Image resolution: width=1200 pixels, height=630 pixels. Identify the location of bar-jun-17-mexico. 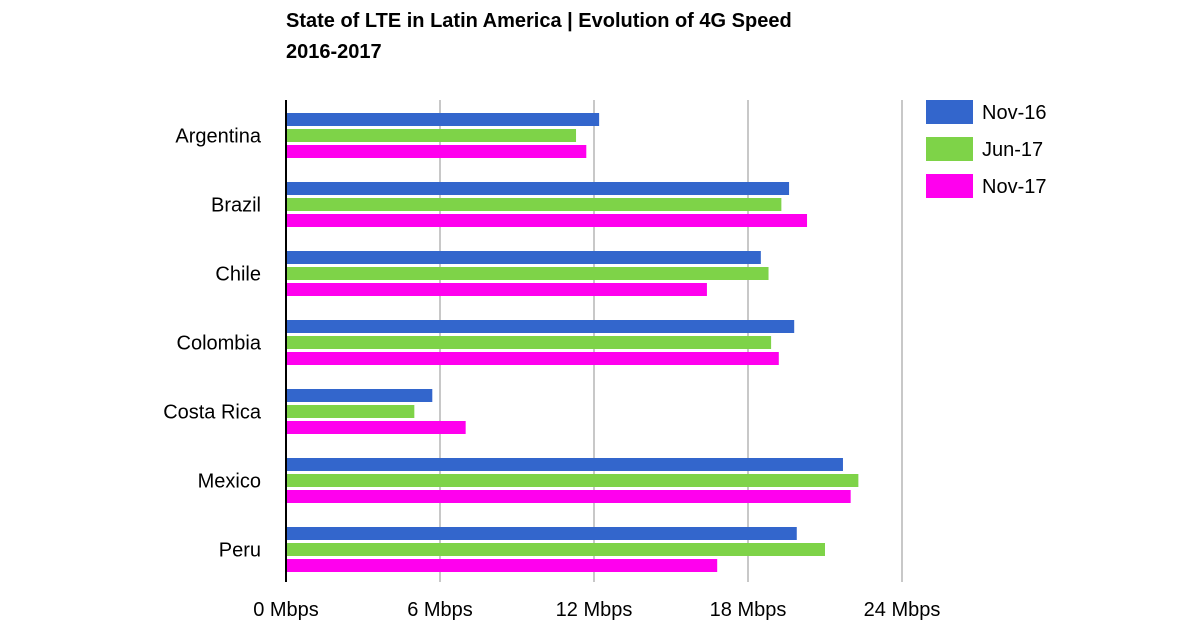
(572, 480).